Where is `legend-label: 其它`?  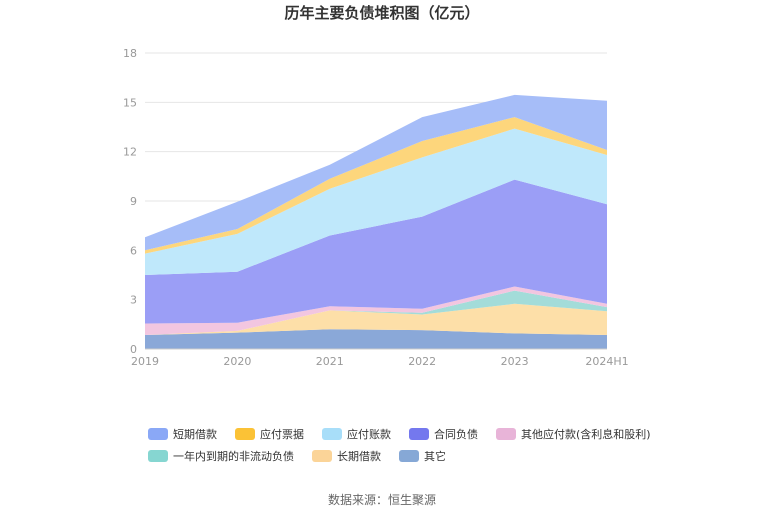
legend-label: 其它 is located at coordinates (435, 456).